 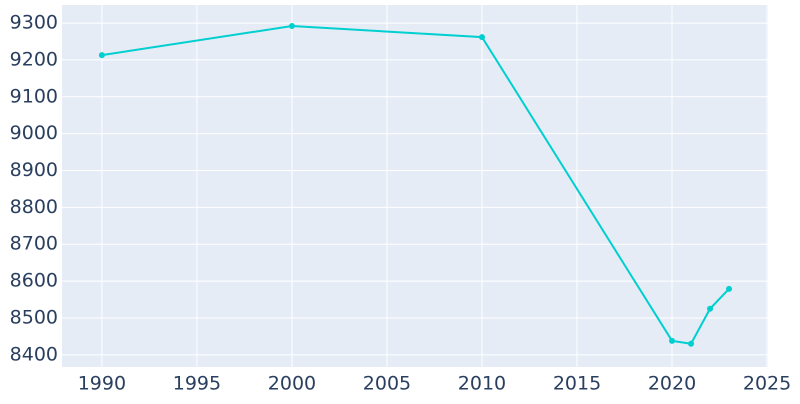 What do you see at coordinates (102, 384) in the screenshot?
I see `x-tick-label: 1990` at bounding box center [102, 384].